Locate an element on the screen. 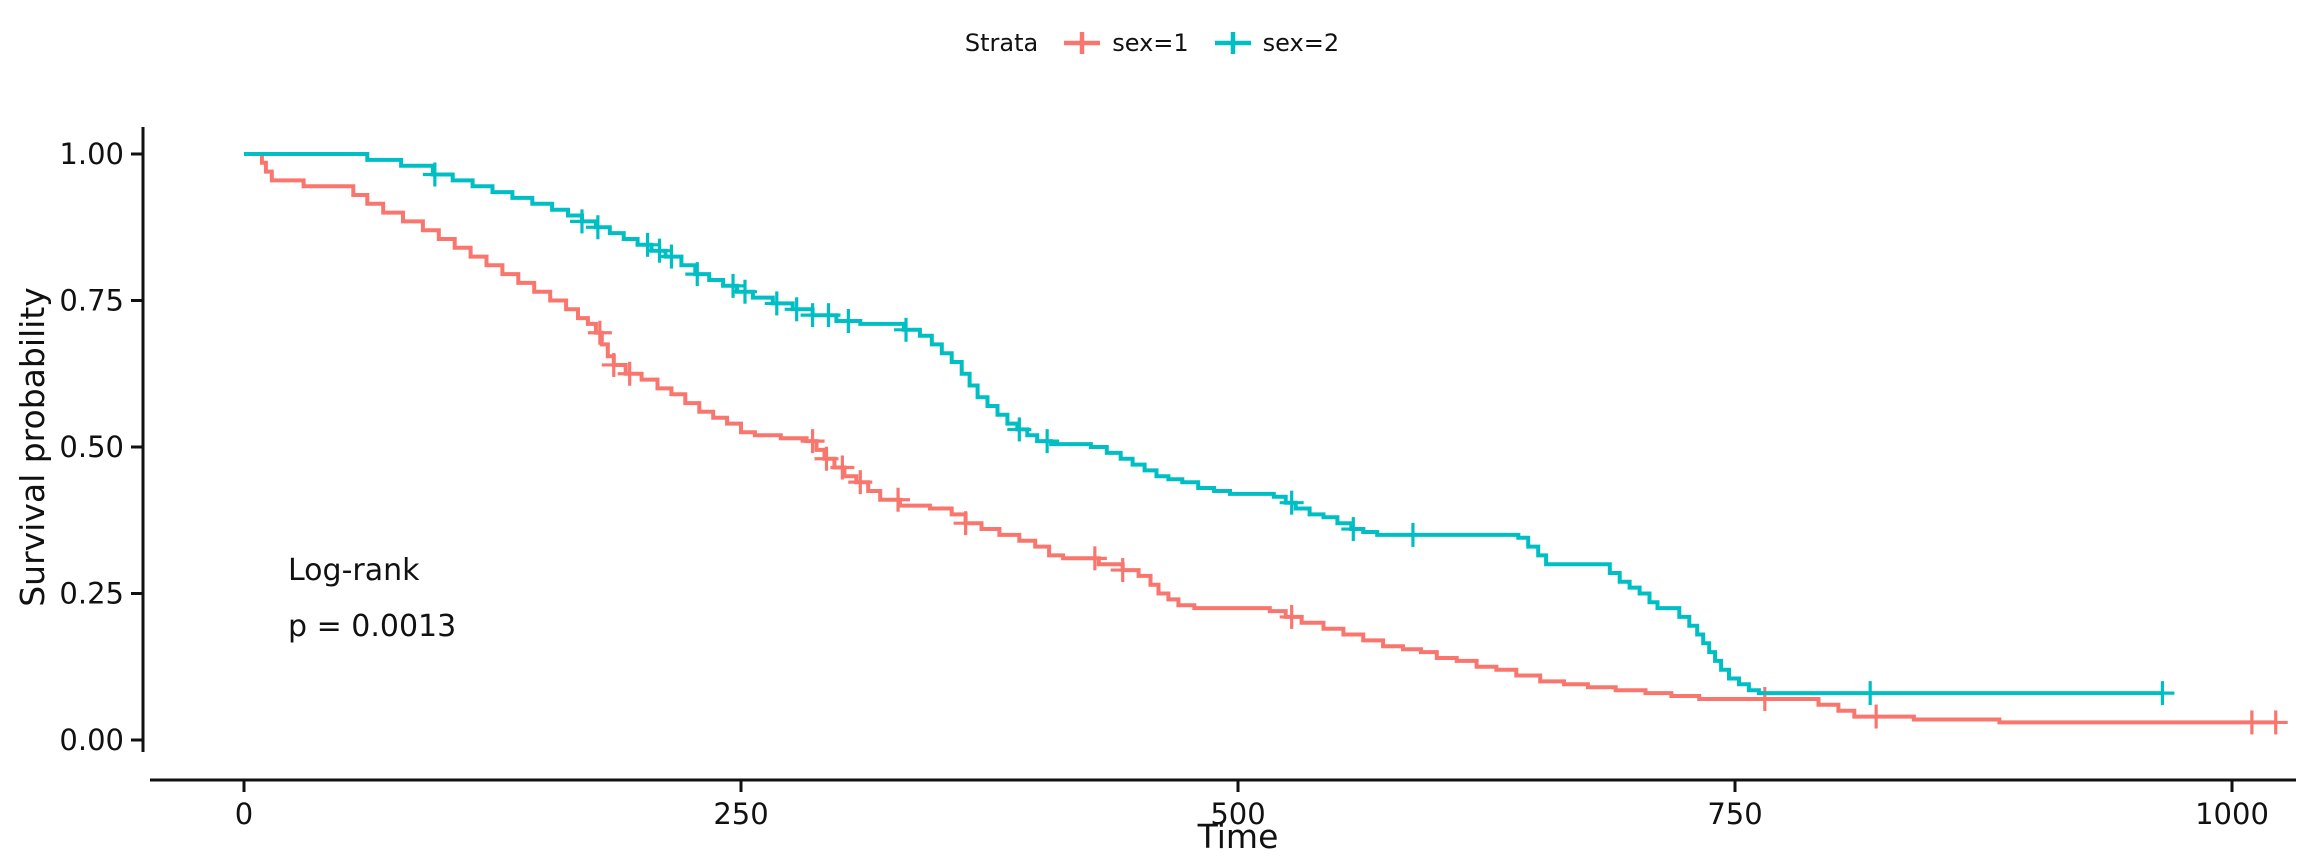  p-value-label: p = 0.0013 is located at coordinates (372, 626).